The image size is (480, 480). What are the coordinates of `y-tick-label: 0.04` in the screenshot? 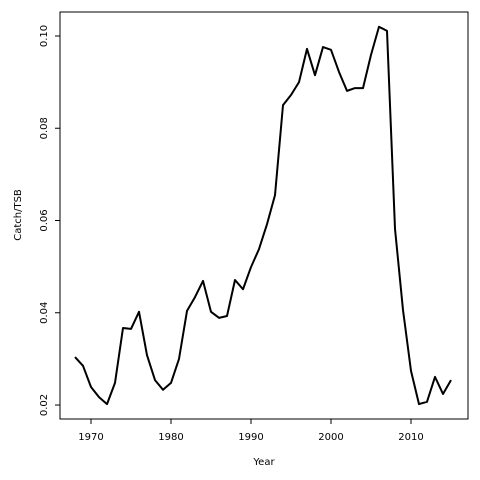 It's located at (44, 313).